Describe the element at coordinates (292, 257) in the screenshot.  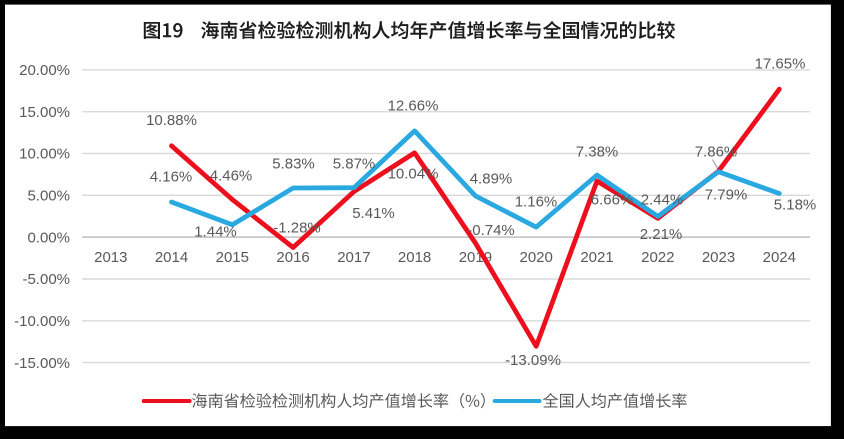
I see `svg-text: 2016` at that location.